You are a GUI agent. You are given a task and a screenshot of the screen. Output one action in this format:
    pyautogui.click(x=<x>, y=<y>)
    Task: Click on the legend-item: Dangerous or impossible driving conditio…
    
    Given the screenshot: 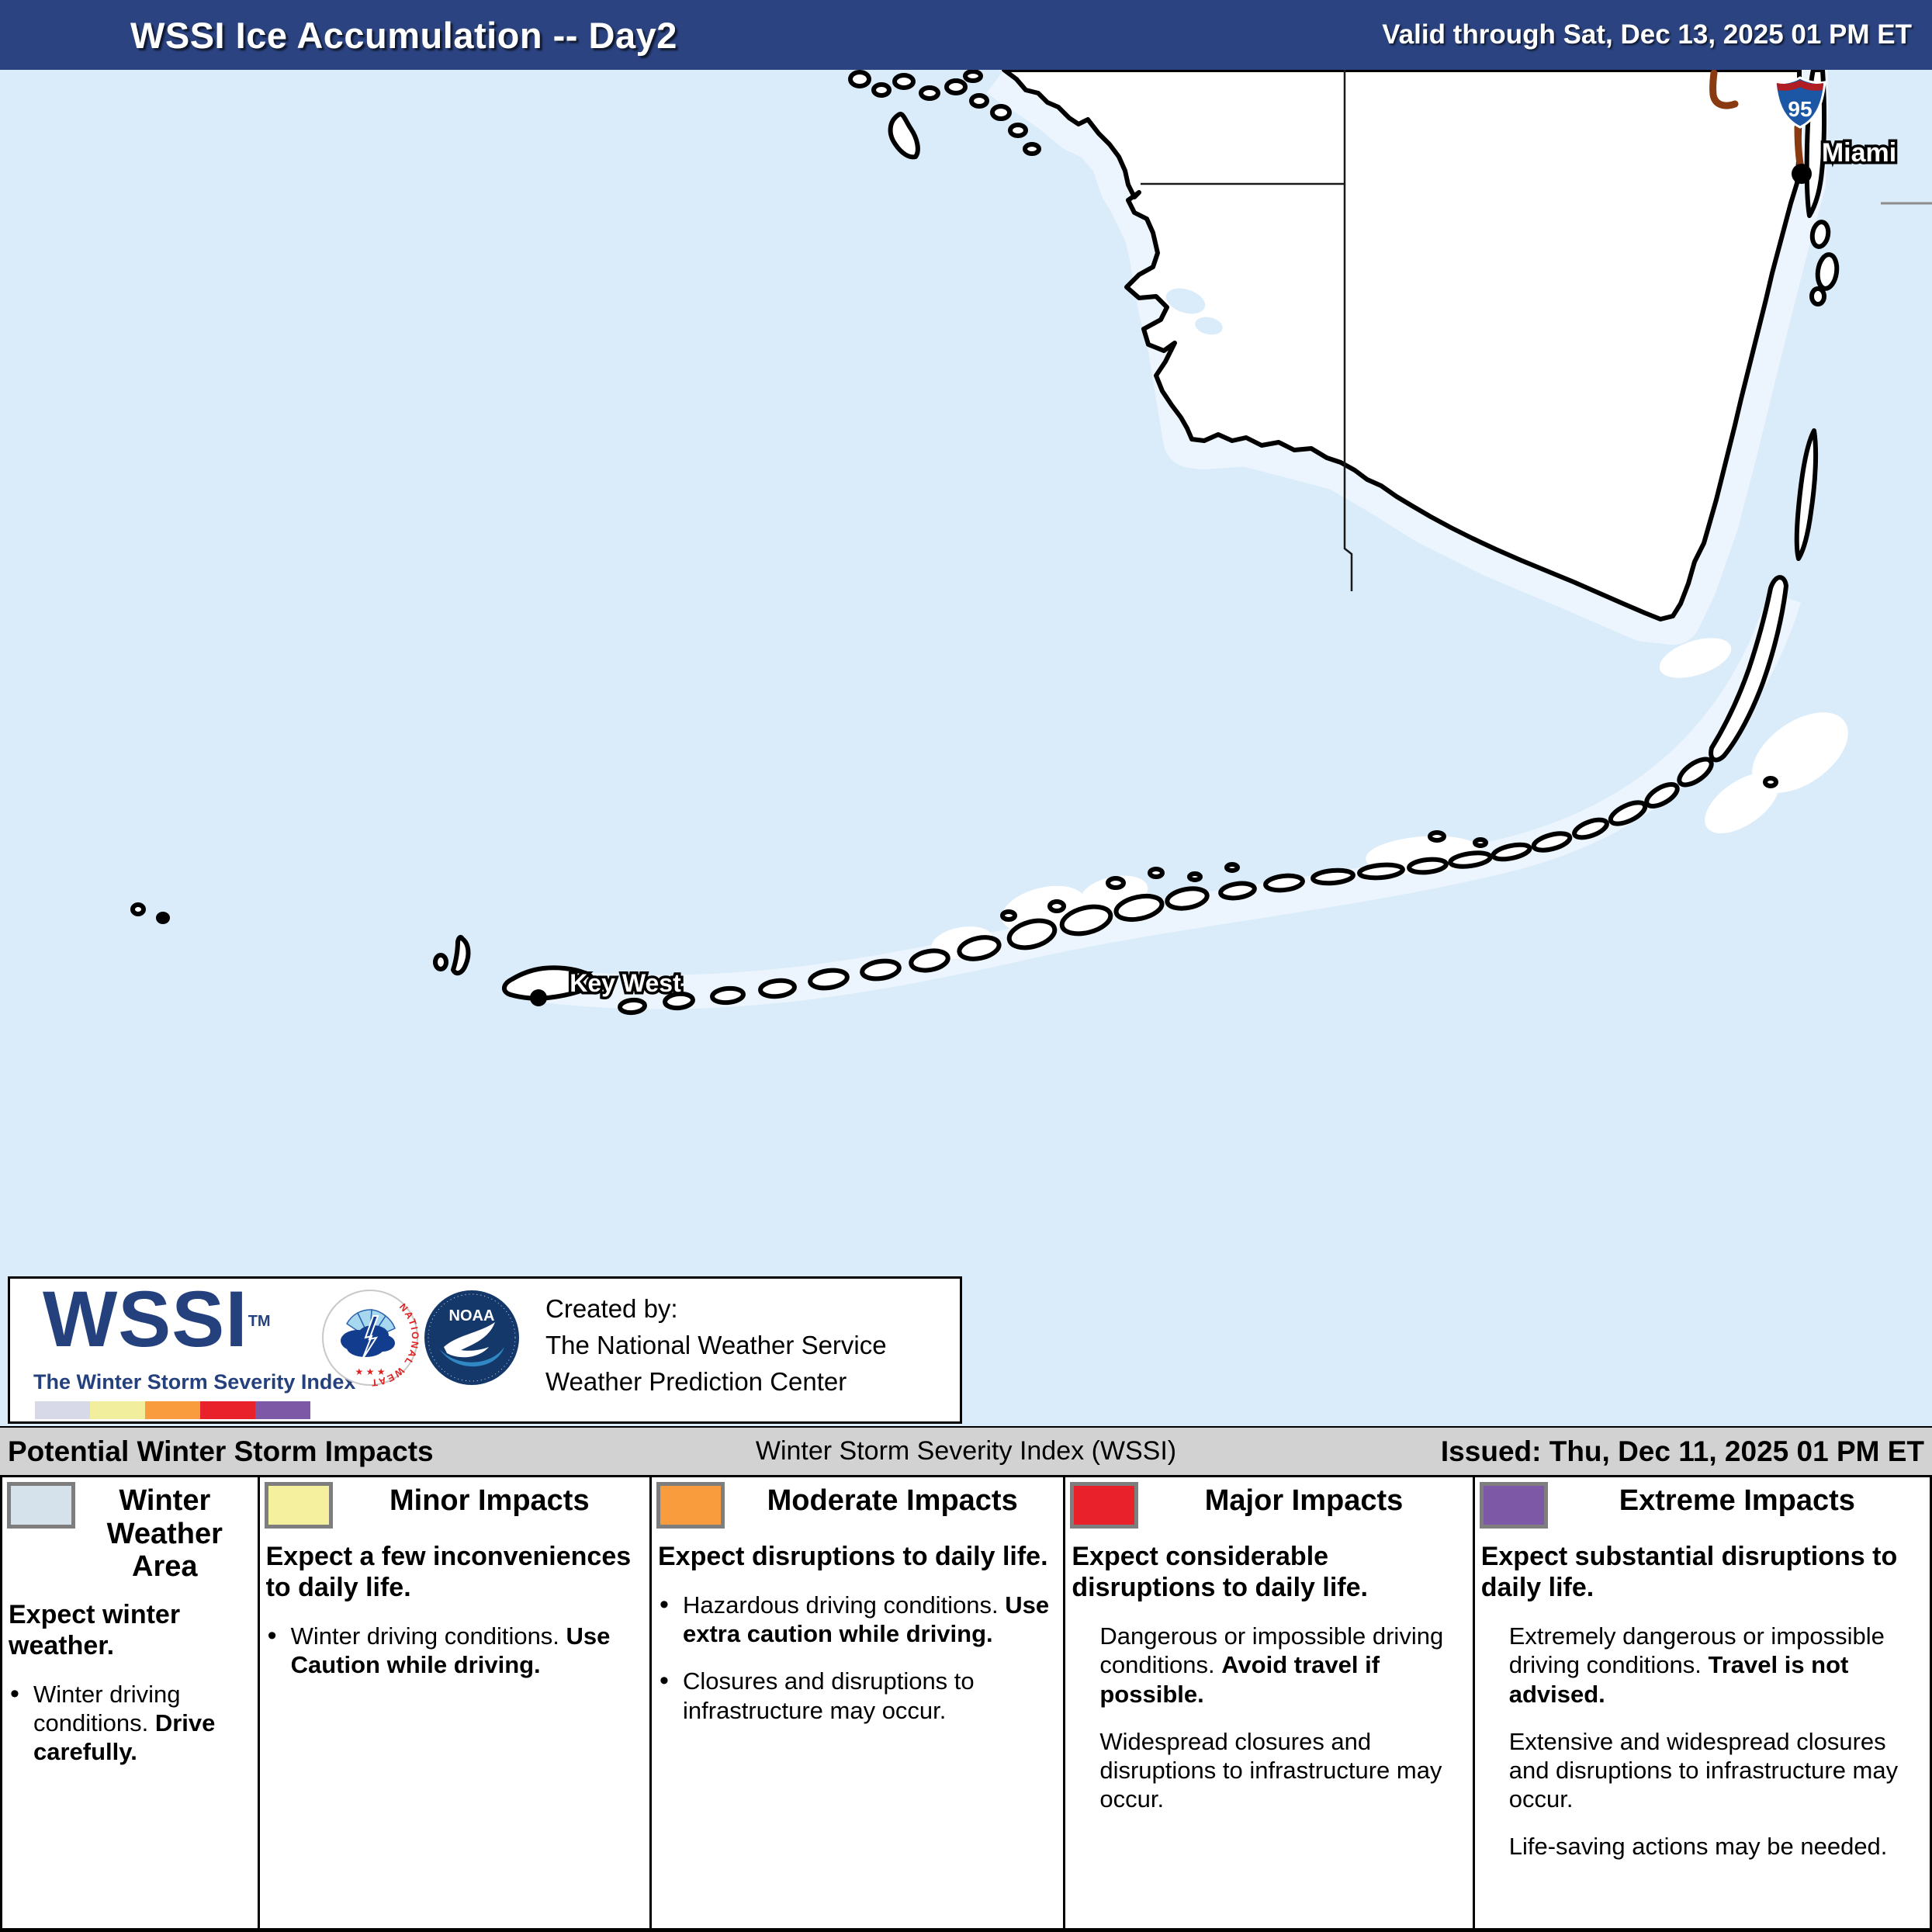 What is the action you would take?
    pyautogui.click(x=1271, y=1665)
    